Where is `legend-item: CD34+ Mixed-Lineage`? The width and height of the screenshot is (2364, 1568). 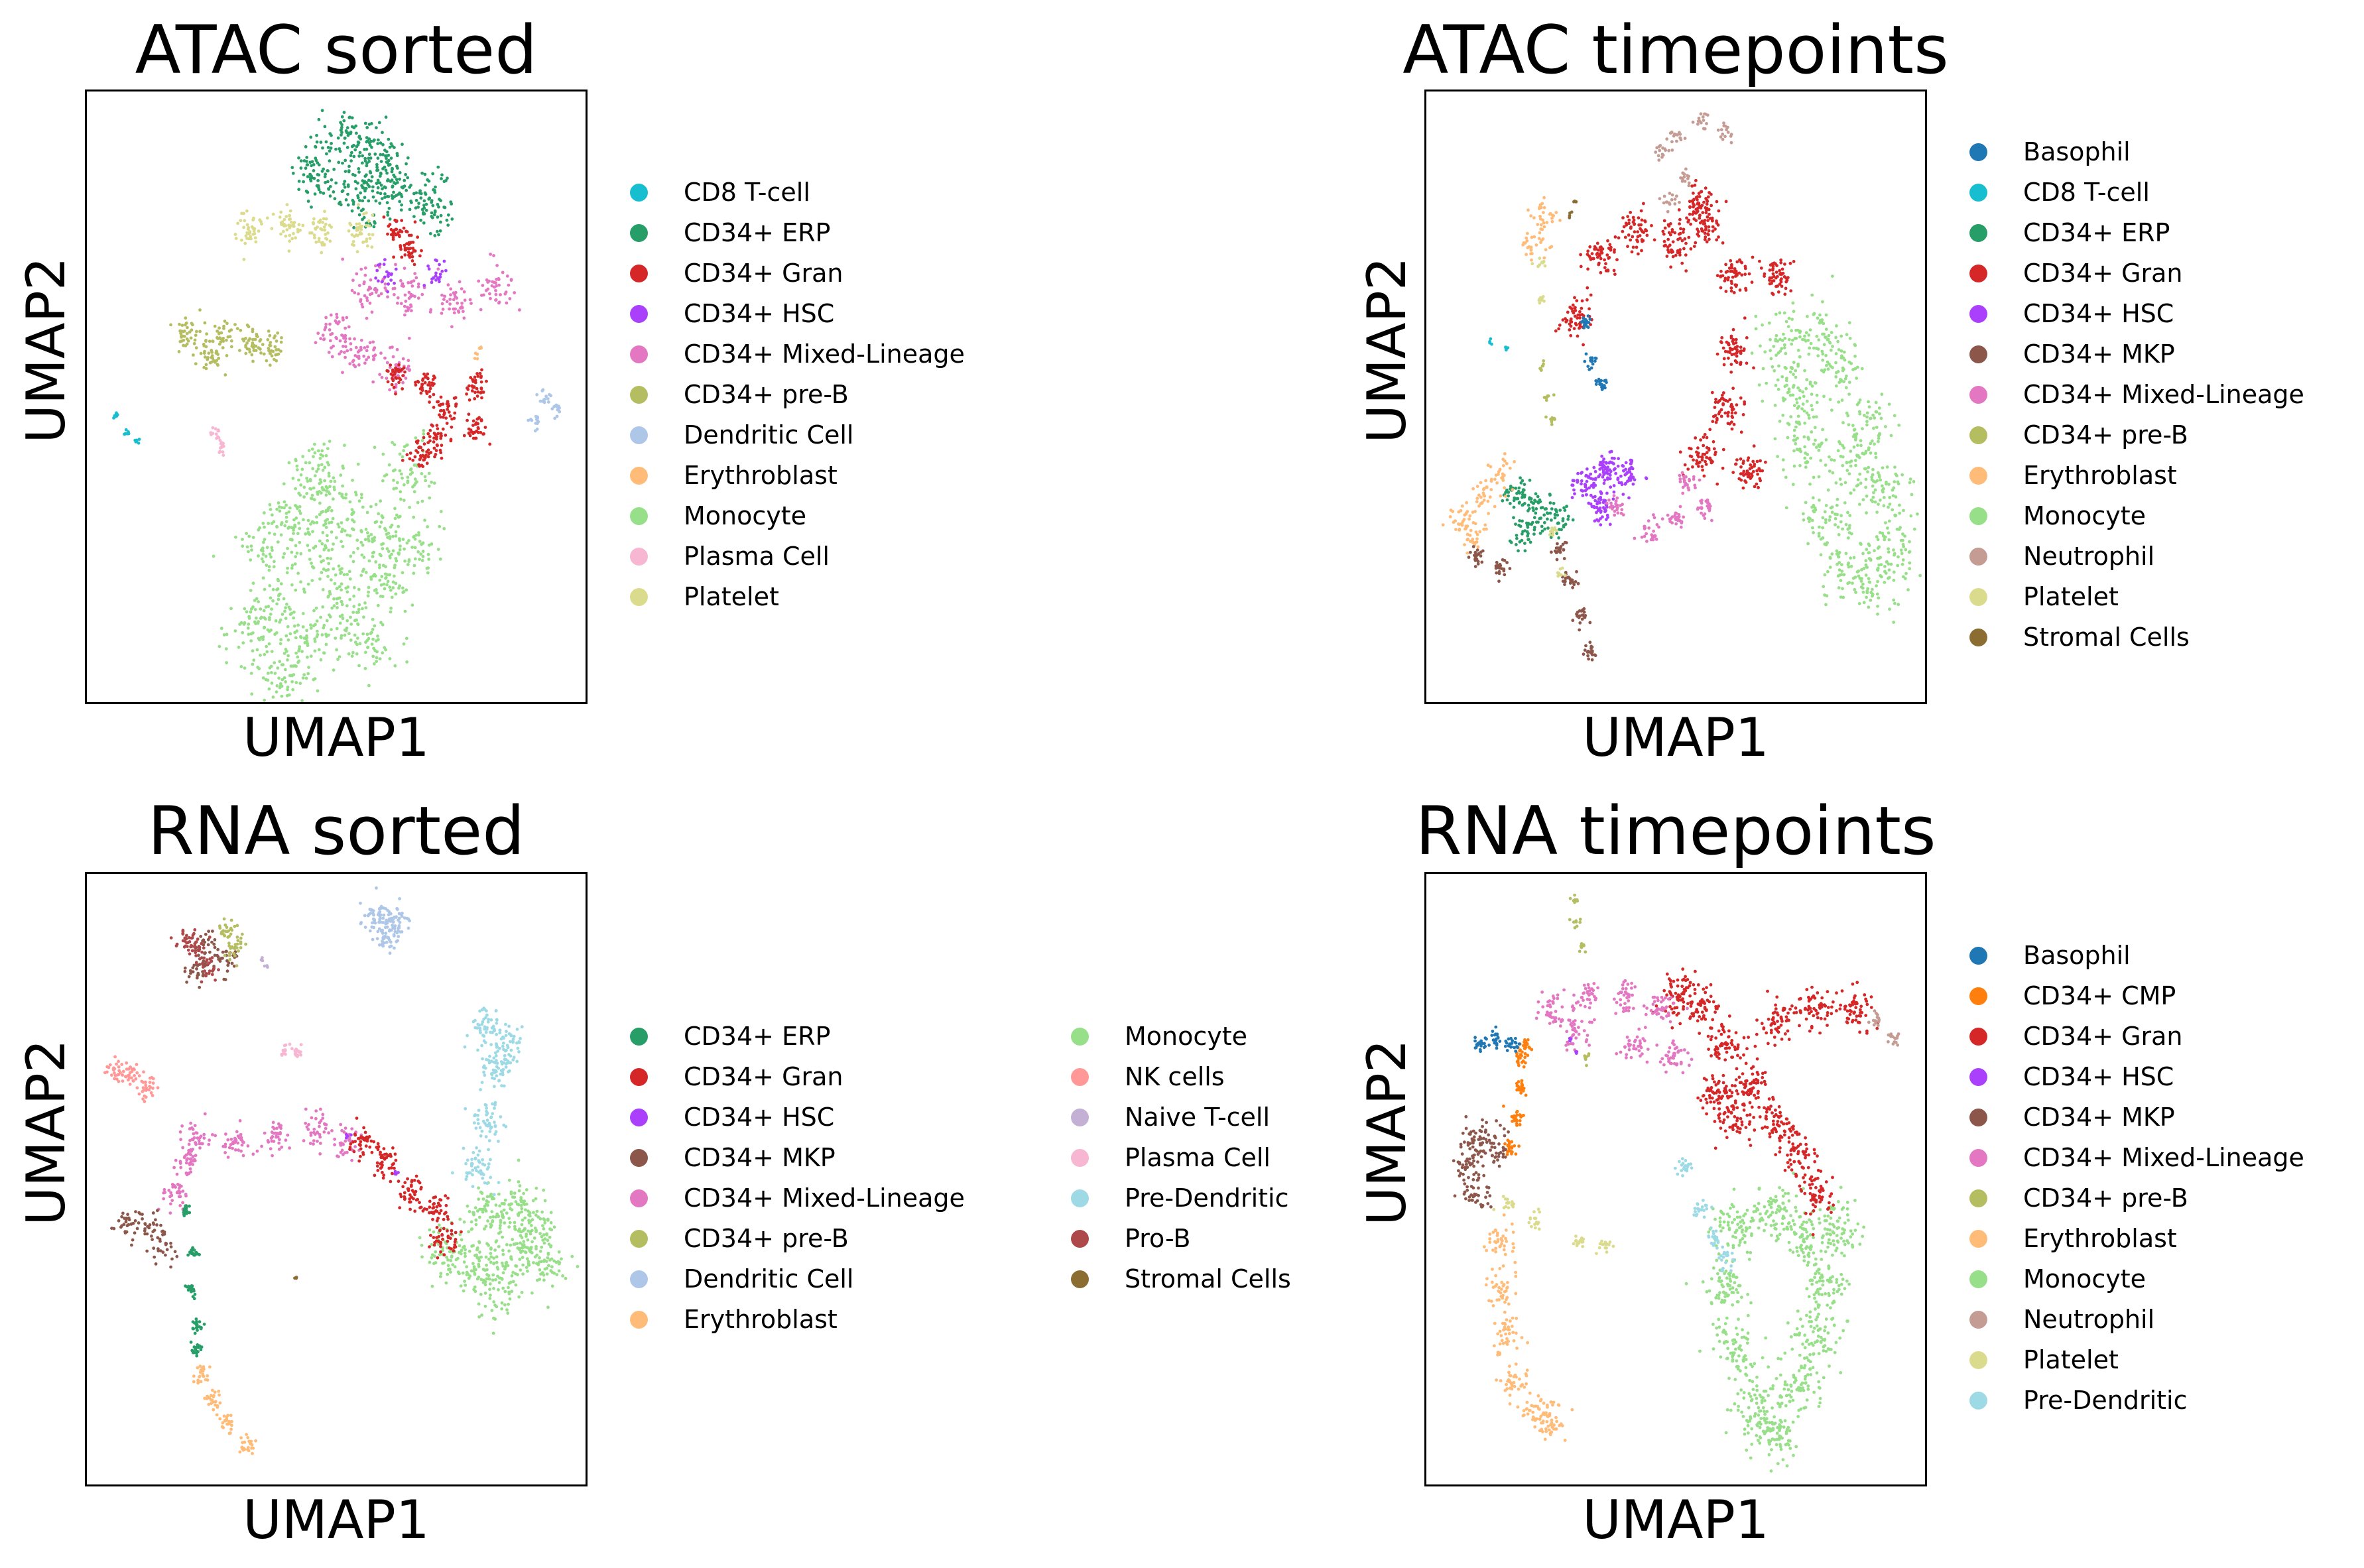 legend-item: CD34+ Mixed-Lineage is located at coordinates (797, 354).